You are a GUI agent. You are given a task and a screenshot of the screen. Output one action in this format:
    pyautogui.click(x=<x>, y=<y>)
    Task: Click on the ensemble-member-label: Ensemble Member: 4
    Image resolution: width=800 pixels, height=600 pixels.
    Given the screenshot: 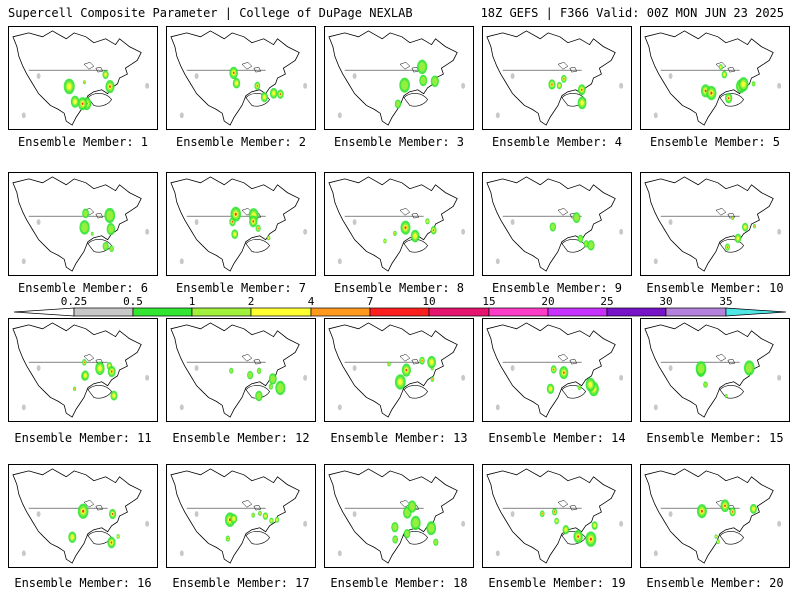 What is the action you would take?
    pyautogui.click(x=557, y=142)
    